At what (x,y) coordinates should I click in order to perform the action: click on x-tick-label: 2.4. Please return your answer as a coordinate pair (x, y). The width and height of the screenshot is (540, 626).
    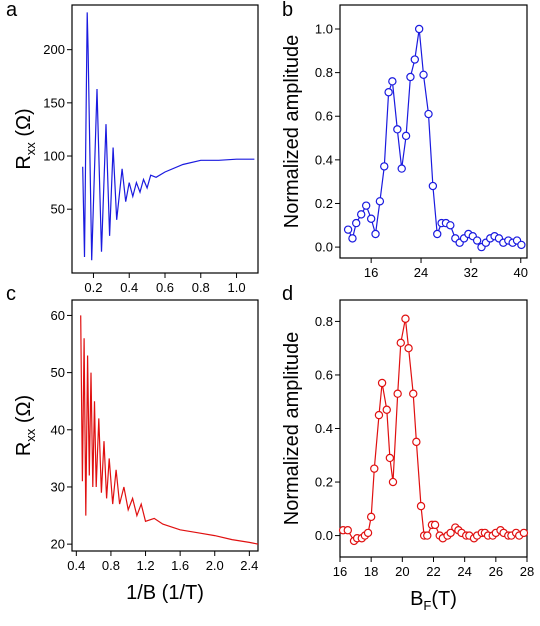
    Looking at the image, I should click on (249, 565).